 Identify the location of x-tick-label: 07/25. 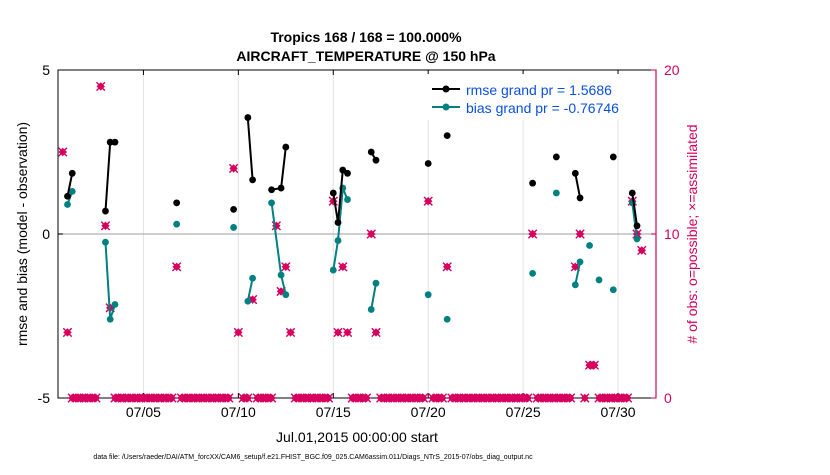
(523, 412).